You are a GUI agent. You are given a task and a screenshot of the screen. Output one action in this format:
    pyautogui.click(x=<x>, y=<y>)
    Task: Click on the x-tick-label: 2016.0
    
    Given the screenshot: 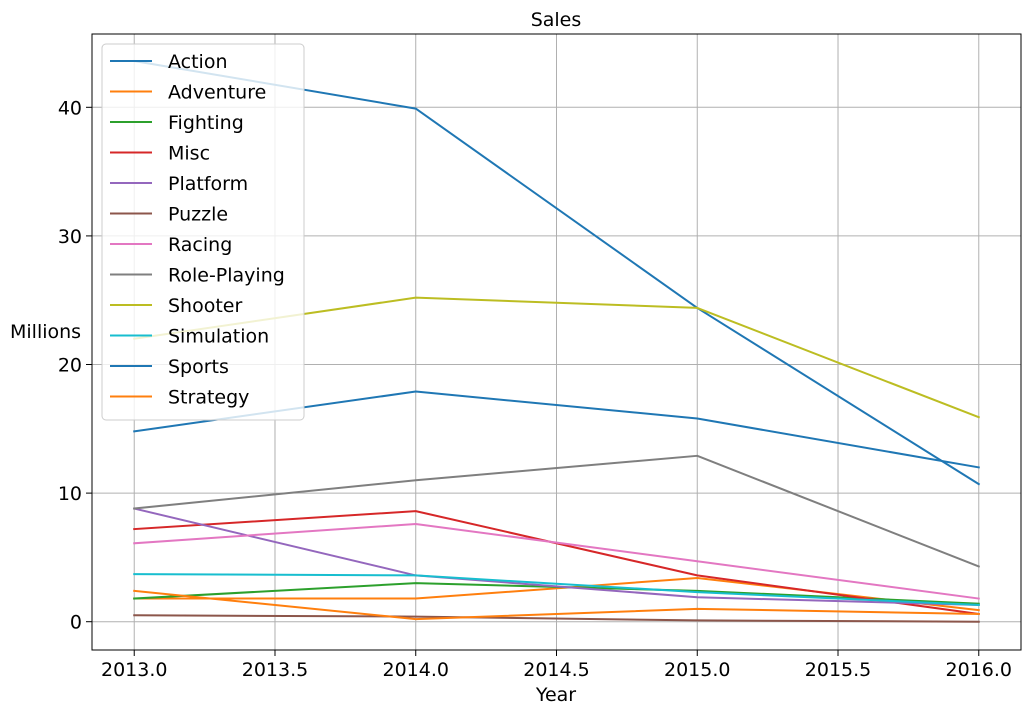 What is the action you would take?
    pyautogui.click(x=979, y=670)
    